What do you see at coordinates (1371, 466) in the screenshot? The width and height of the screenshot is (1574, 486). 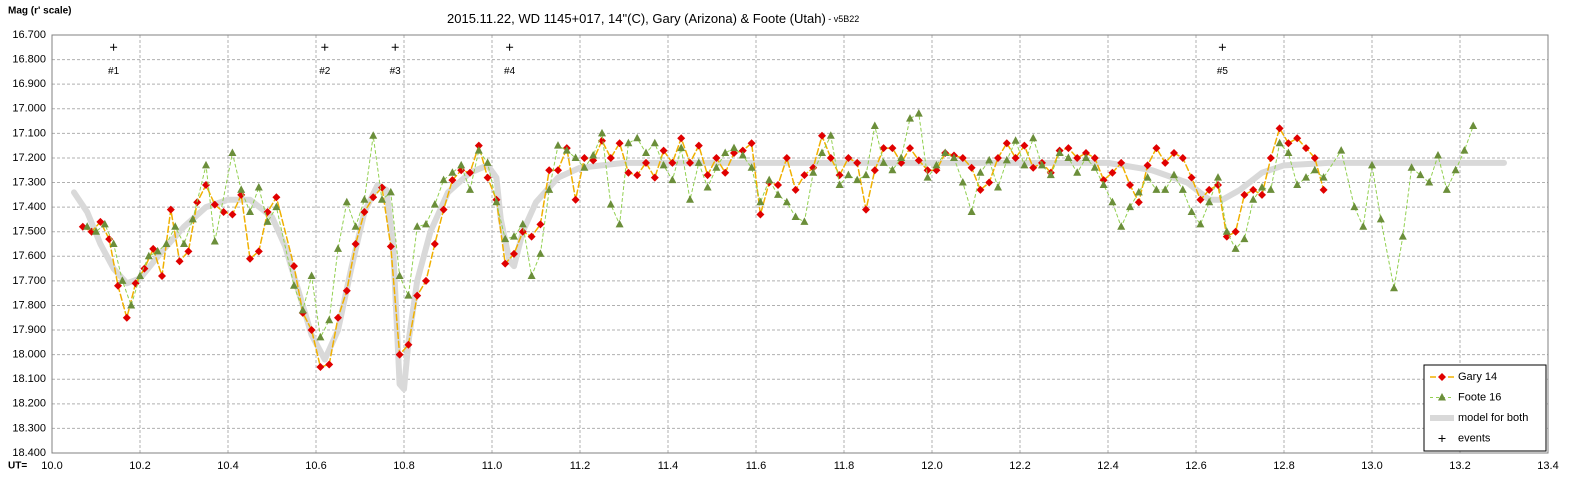 I see `x-tick-label: 13.0` at bounding box center [1371, 466].